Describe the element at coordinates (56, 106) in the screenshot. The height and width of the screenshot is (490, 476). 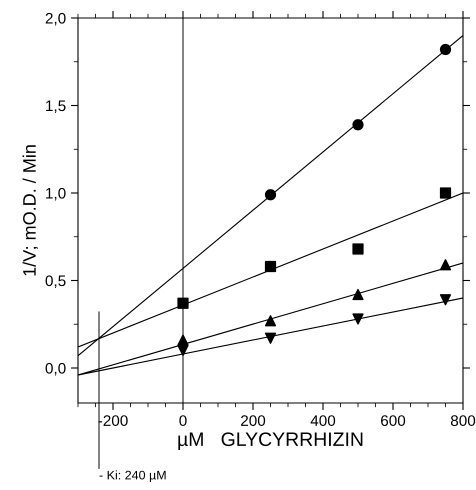
I see `y-tick-label: 1,5` at that location.